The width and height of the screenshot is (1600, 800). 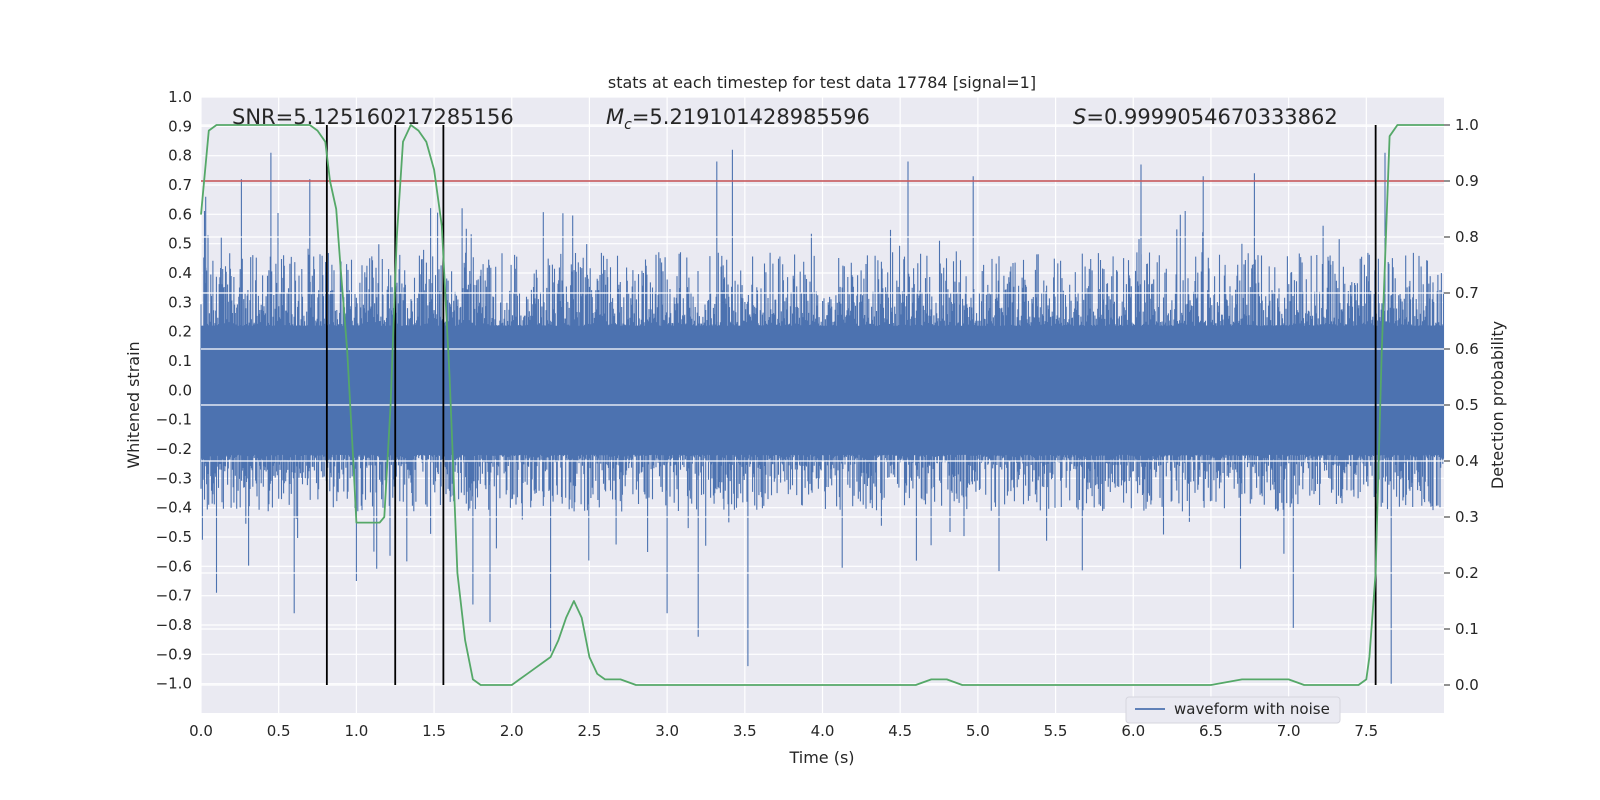 What do you see at coordinates (1079, 117) in the screenshot?
I see `score-symbol: S` at bounding box center [1079, 117].